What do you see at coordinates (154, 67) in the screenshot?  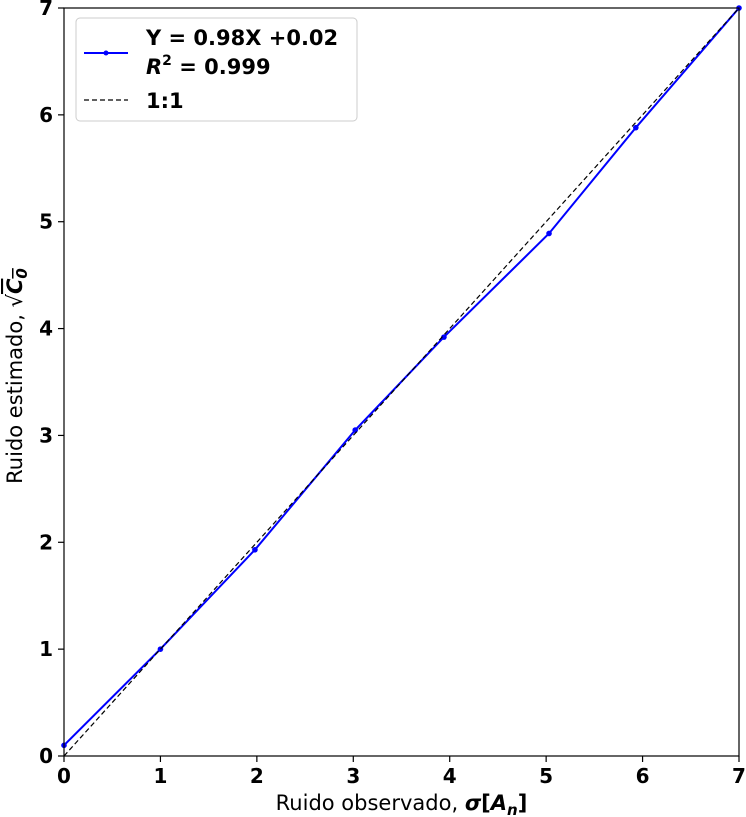 I see `legend-r2-var: R` at bounding box center [154, 67].